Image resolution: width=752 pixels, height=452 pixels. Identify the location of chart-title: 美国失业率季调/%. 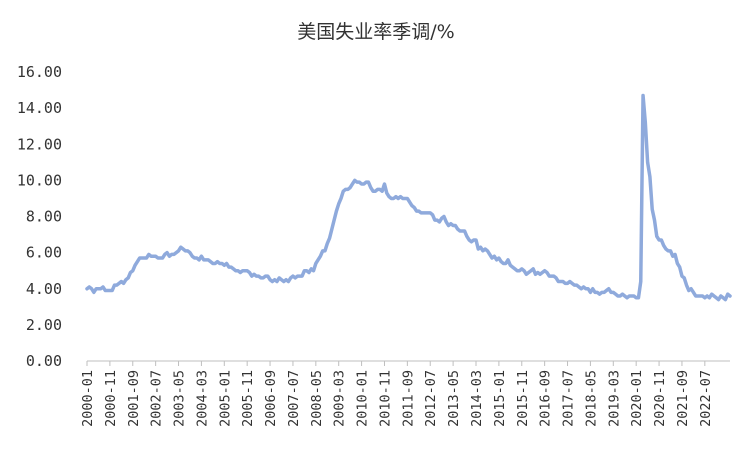
(375, 32).